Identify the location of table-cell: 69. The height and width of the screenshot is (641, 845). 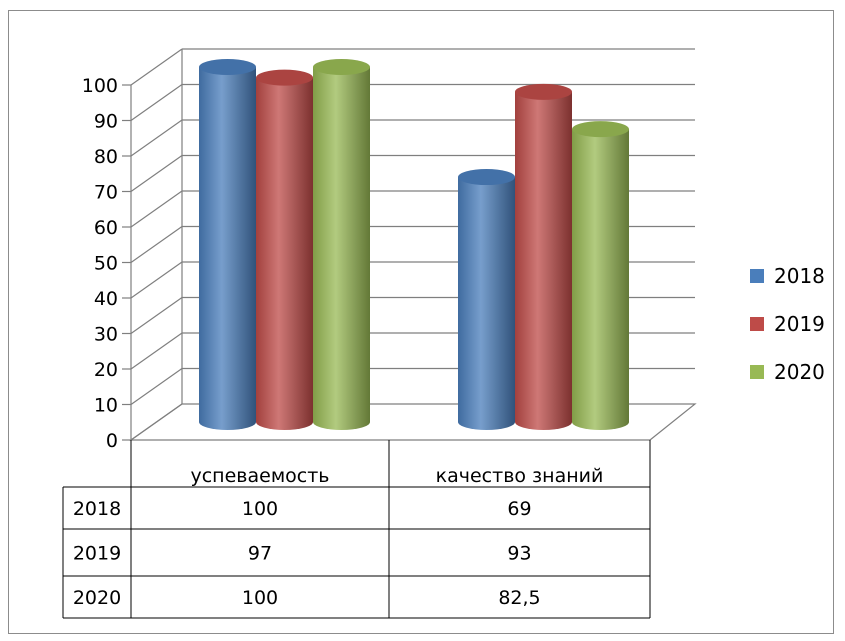
(519, 509).